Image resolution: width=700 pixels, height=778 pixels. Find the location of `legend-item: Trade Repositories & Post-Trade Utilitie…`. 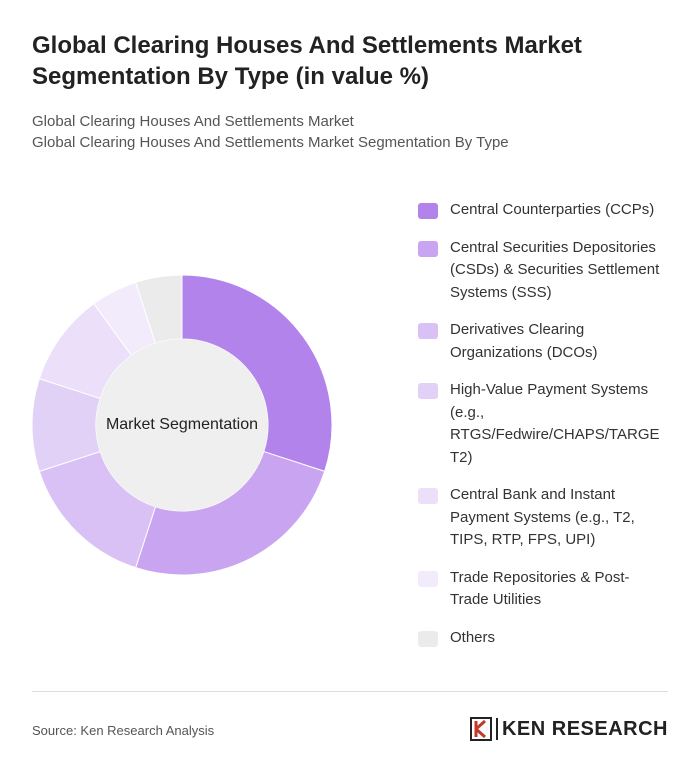

legend-item: Trade Repositories & Post-Trade Utilitie… is located at coordinates (548, 589).